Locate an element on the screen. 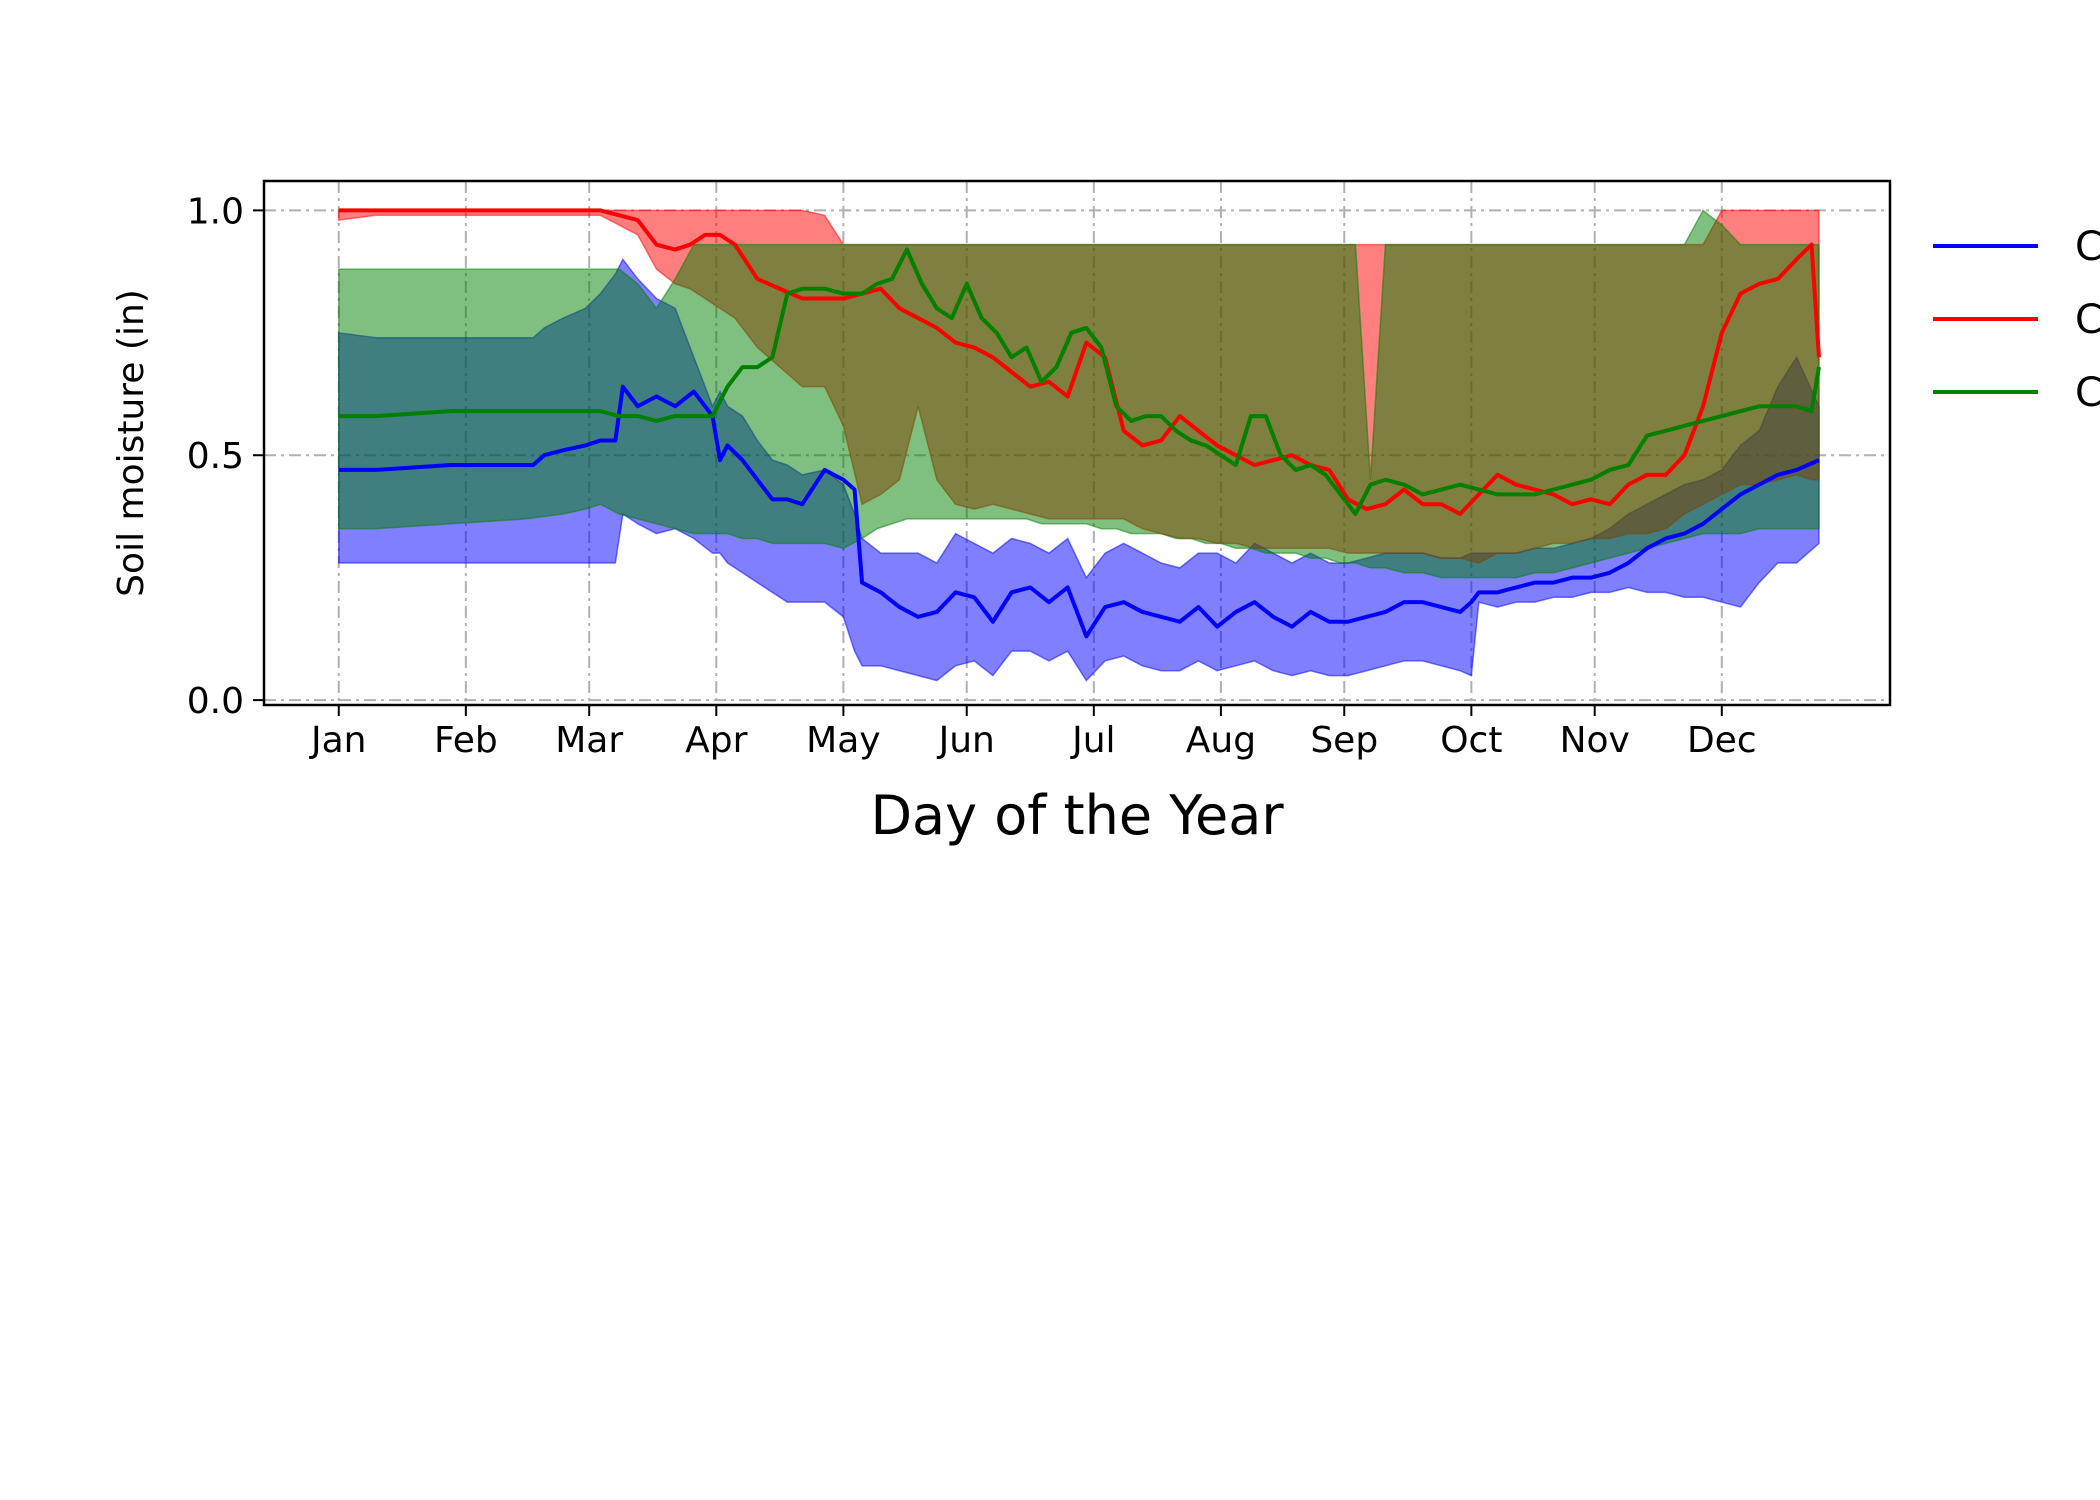 This screenshot has width=2100, height=1500. y-tick-label-2: 1.0 is located at coordinates (215, 211).